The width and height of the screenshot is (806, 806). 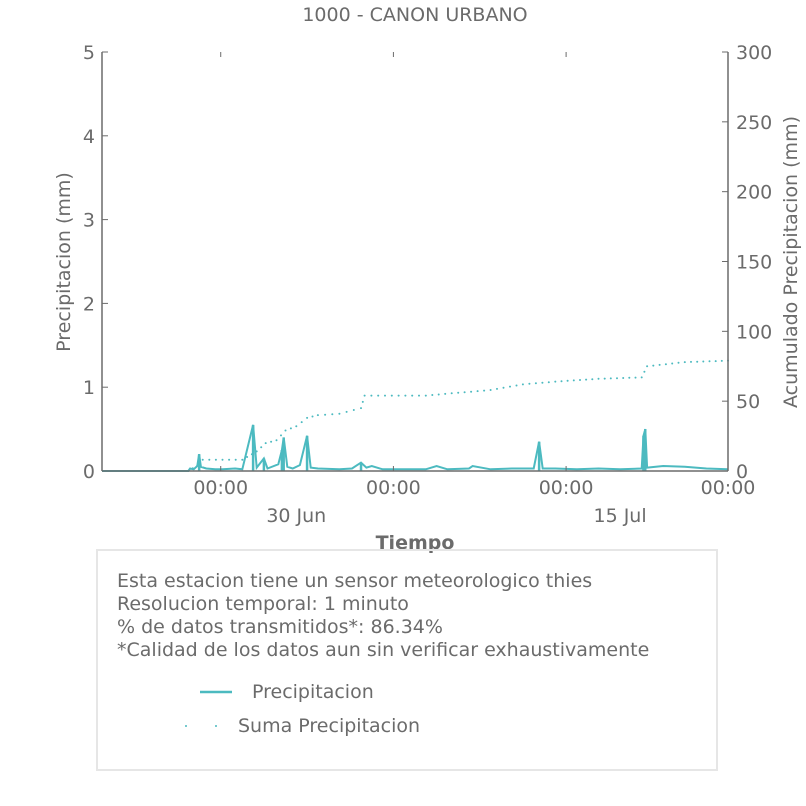 What do you see at coordinates (89, 137) in the screenshot?
I see `y-tick-label: 4` at bounding box center [89, 137].